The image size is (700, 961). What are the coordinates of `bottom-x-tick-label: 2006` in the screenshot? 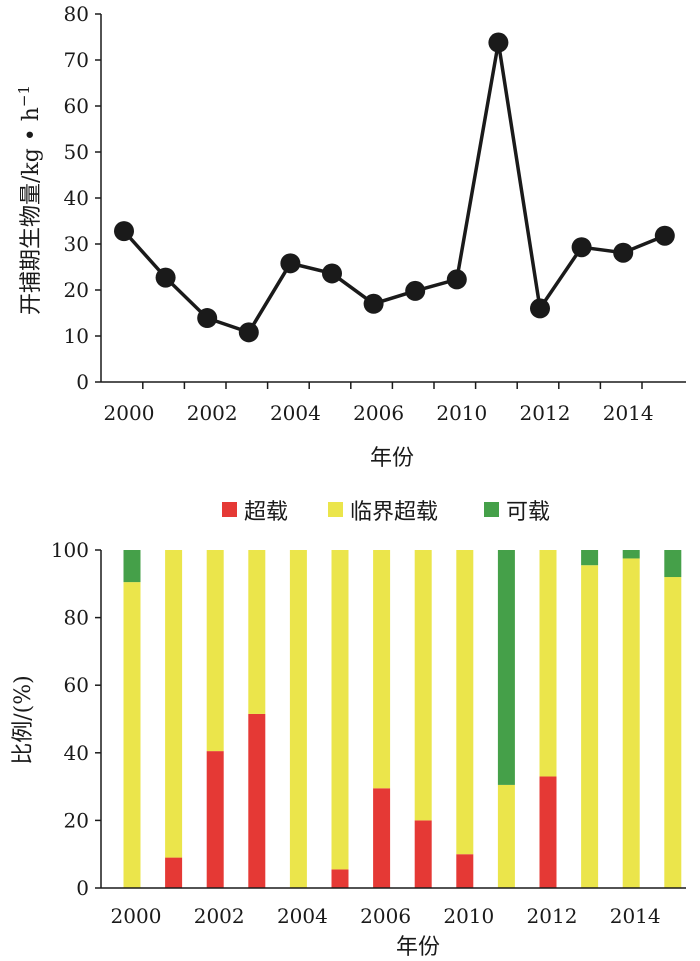 It's located at (385, 916).